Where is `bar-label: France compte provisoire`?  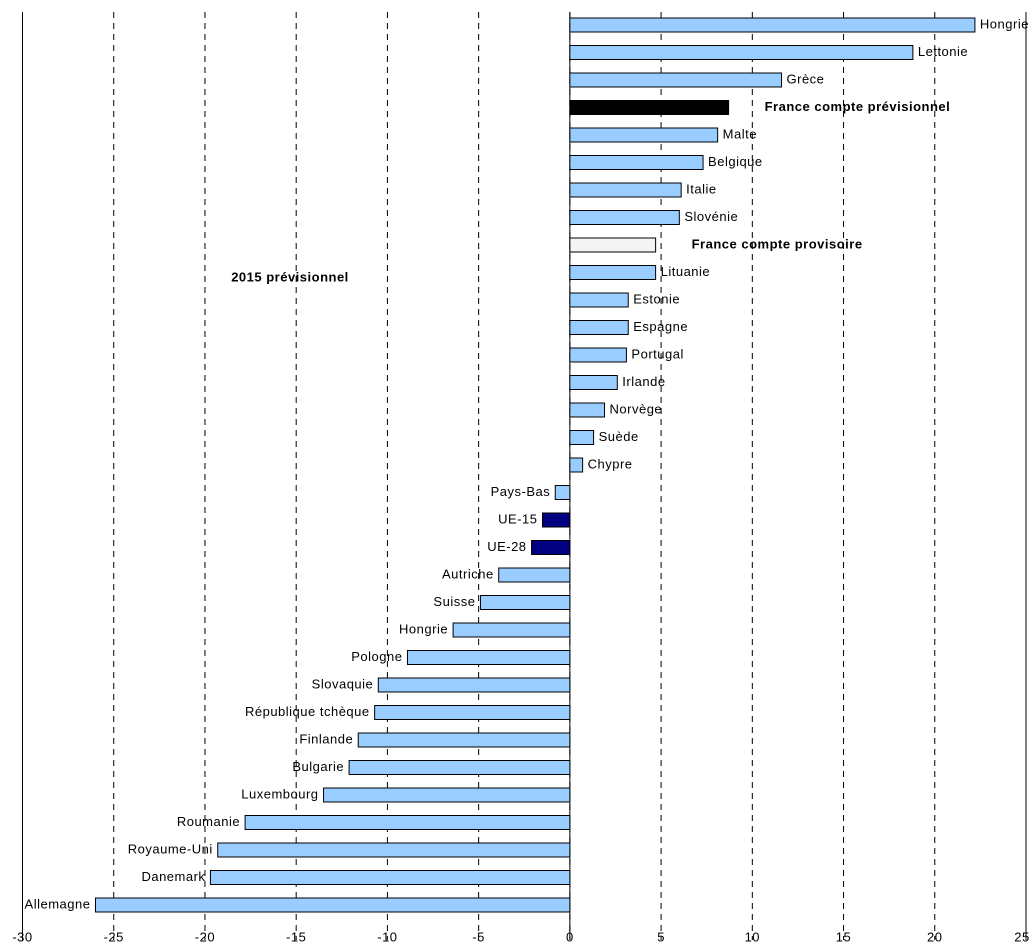
bar-label: France compte provisoire is located at coordinates (777, 243).